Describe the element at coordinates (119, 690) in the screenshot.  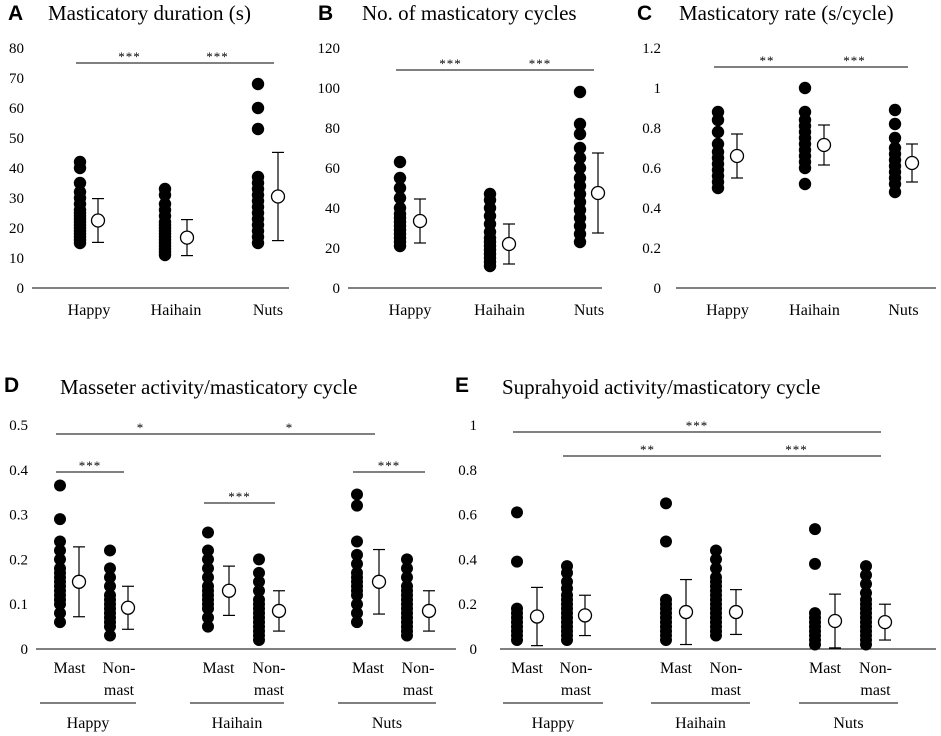
I see `category-label-line: mast` at that location.